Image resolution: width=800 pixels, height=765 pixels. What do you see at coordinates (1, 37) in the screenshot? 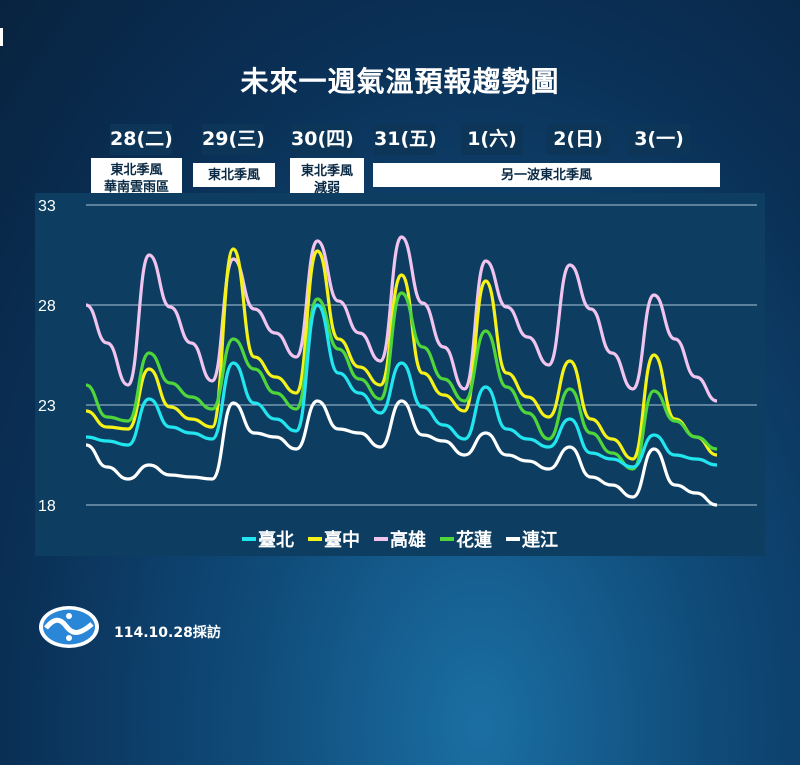
I see `window-edge-mark` at bounding box center [1, 37].